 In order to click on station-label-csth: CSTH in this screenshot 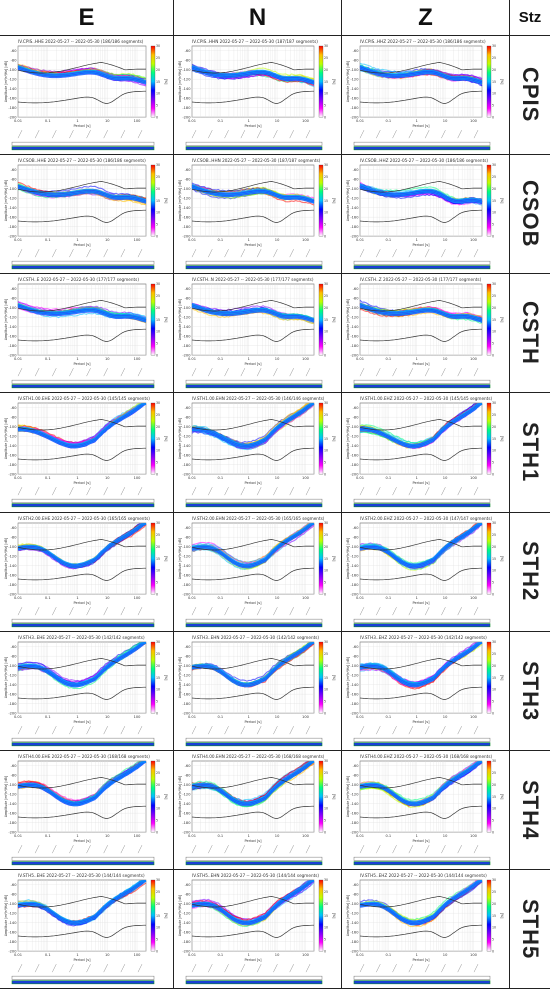, I will do `click(530, 334)`.